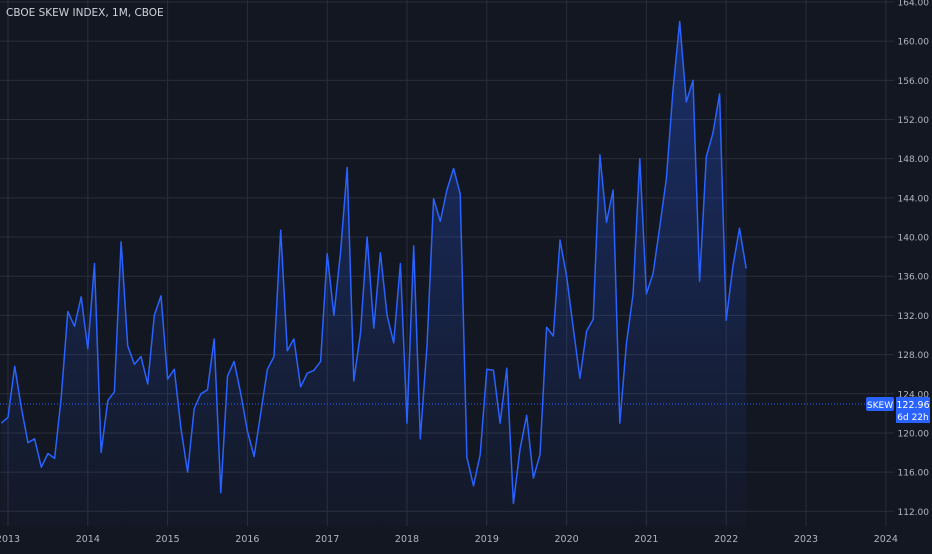 The image size is (932, 554). What do you see at coordinates (914, 160) in the screenshot?
I see `y-tick-label: 148.00` at bounding box center [914, 160].